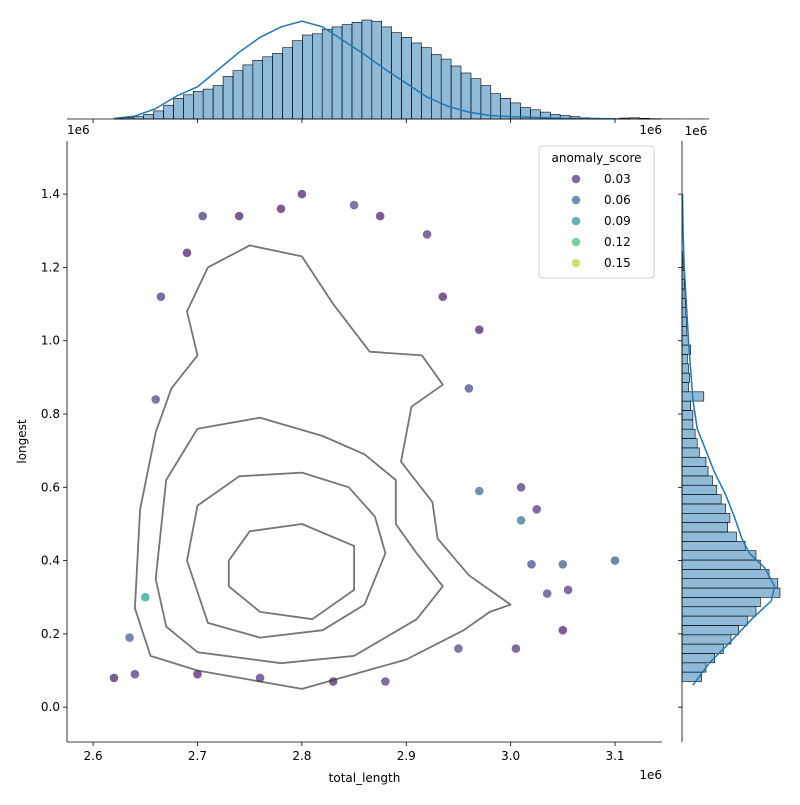 The width and height of the screenshot is (800, 805). I want to click on legend-label: 0.06, so click(617, 200).